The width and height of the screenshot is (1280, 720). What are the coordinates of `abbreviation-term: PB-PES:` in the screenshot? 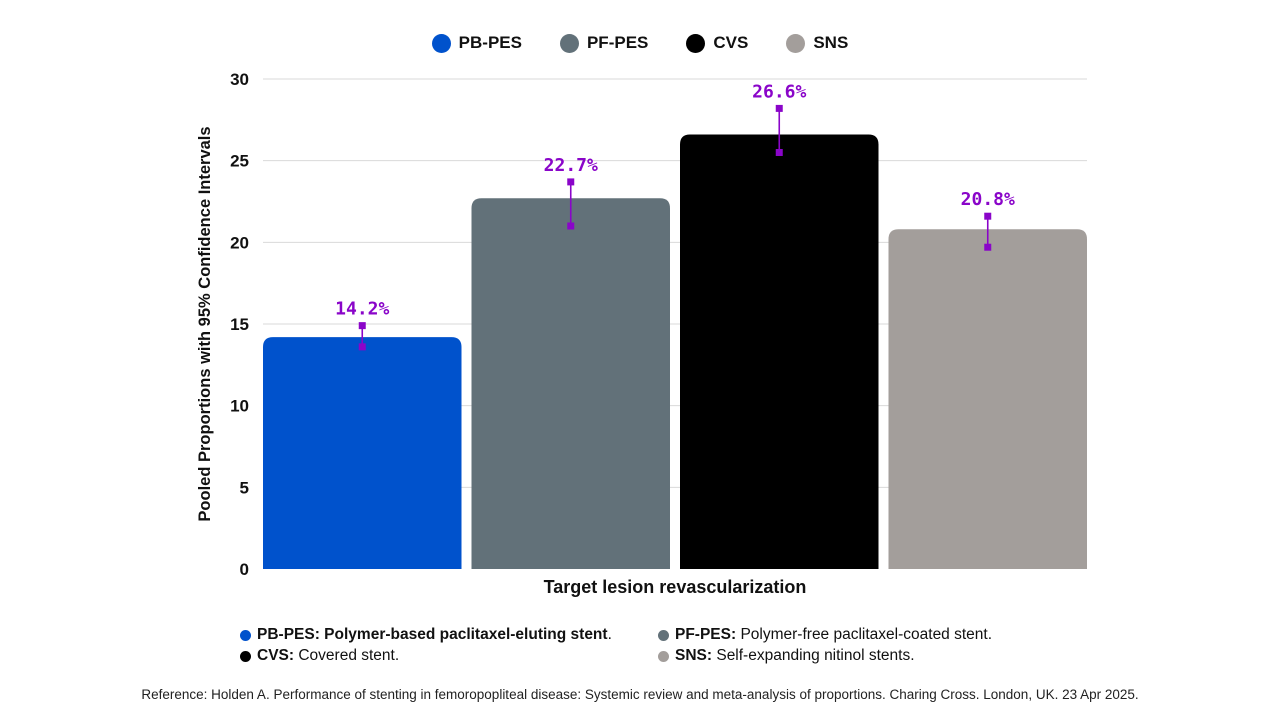 It's located at (288, 634).